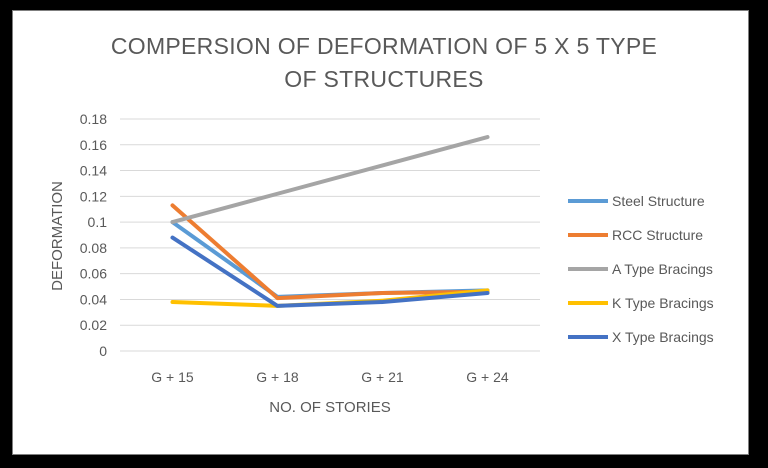 Image resolution: width=768 pixels, height=468 pixels. I want to click on legend-label: Steel Structure, so click(658, 201).